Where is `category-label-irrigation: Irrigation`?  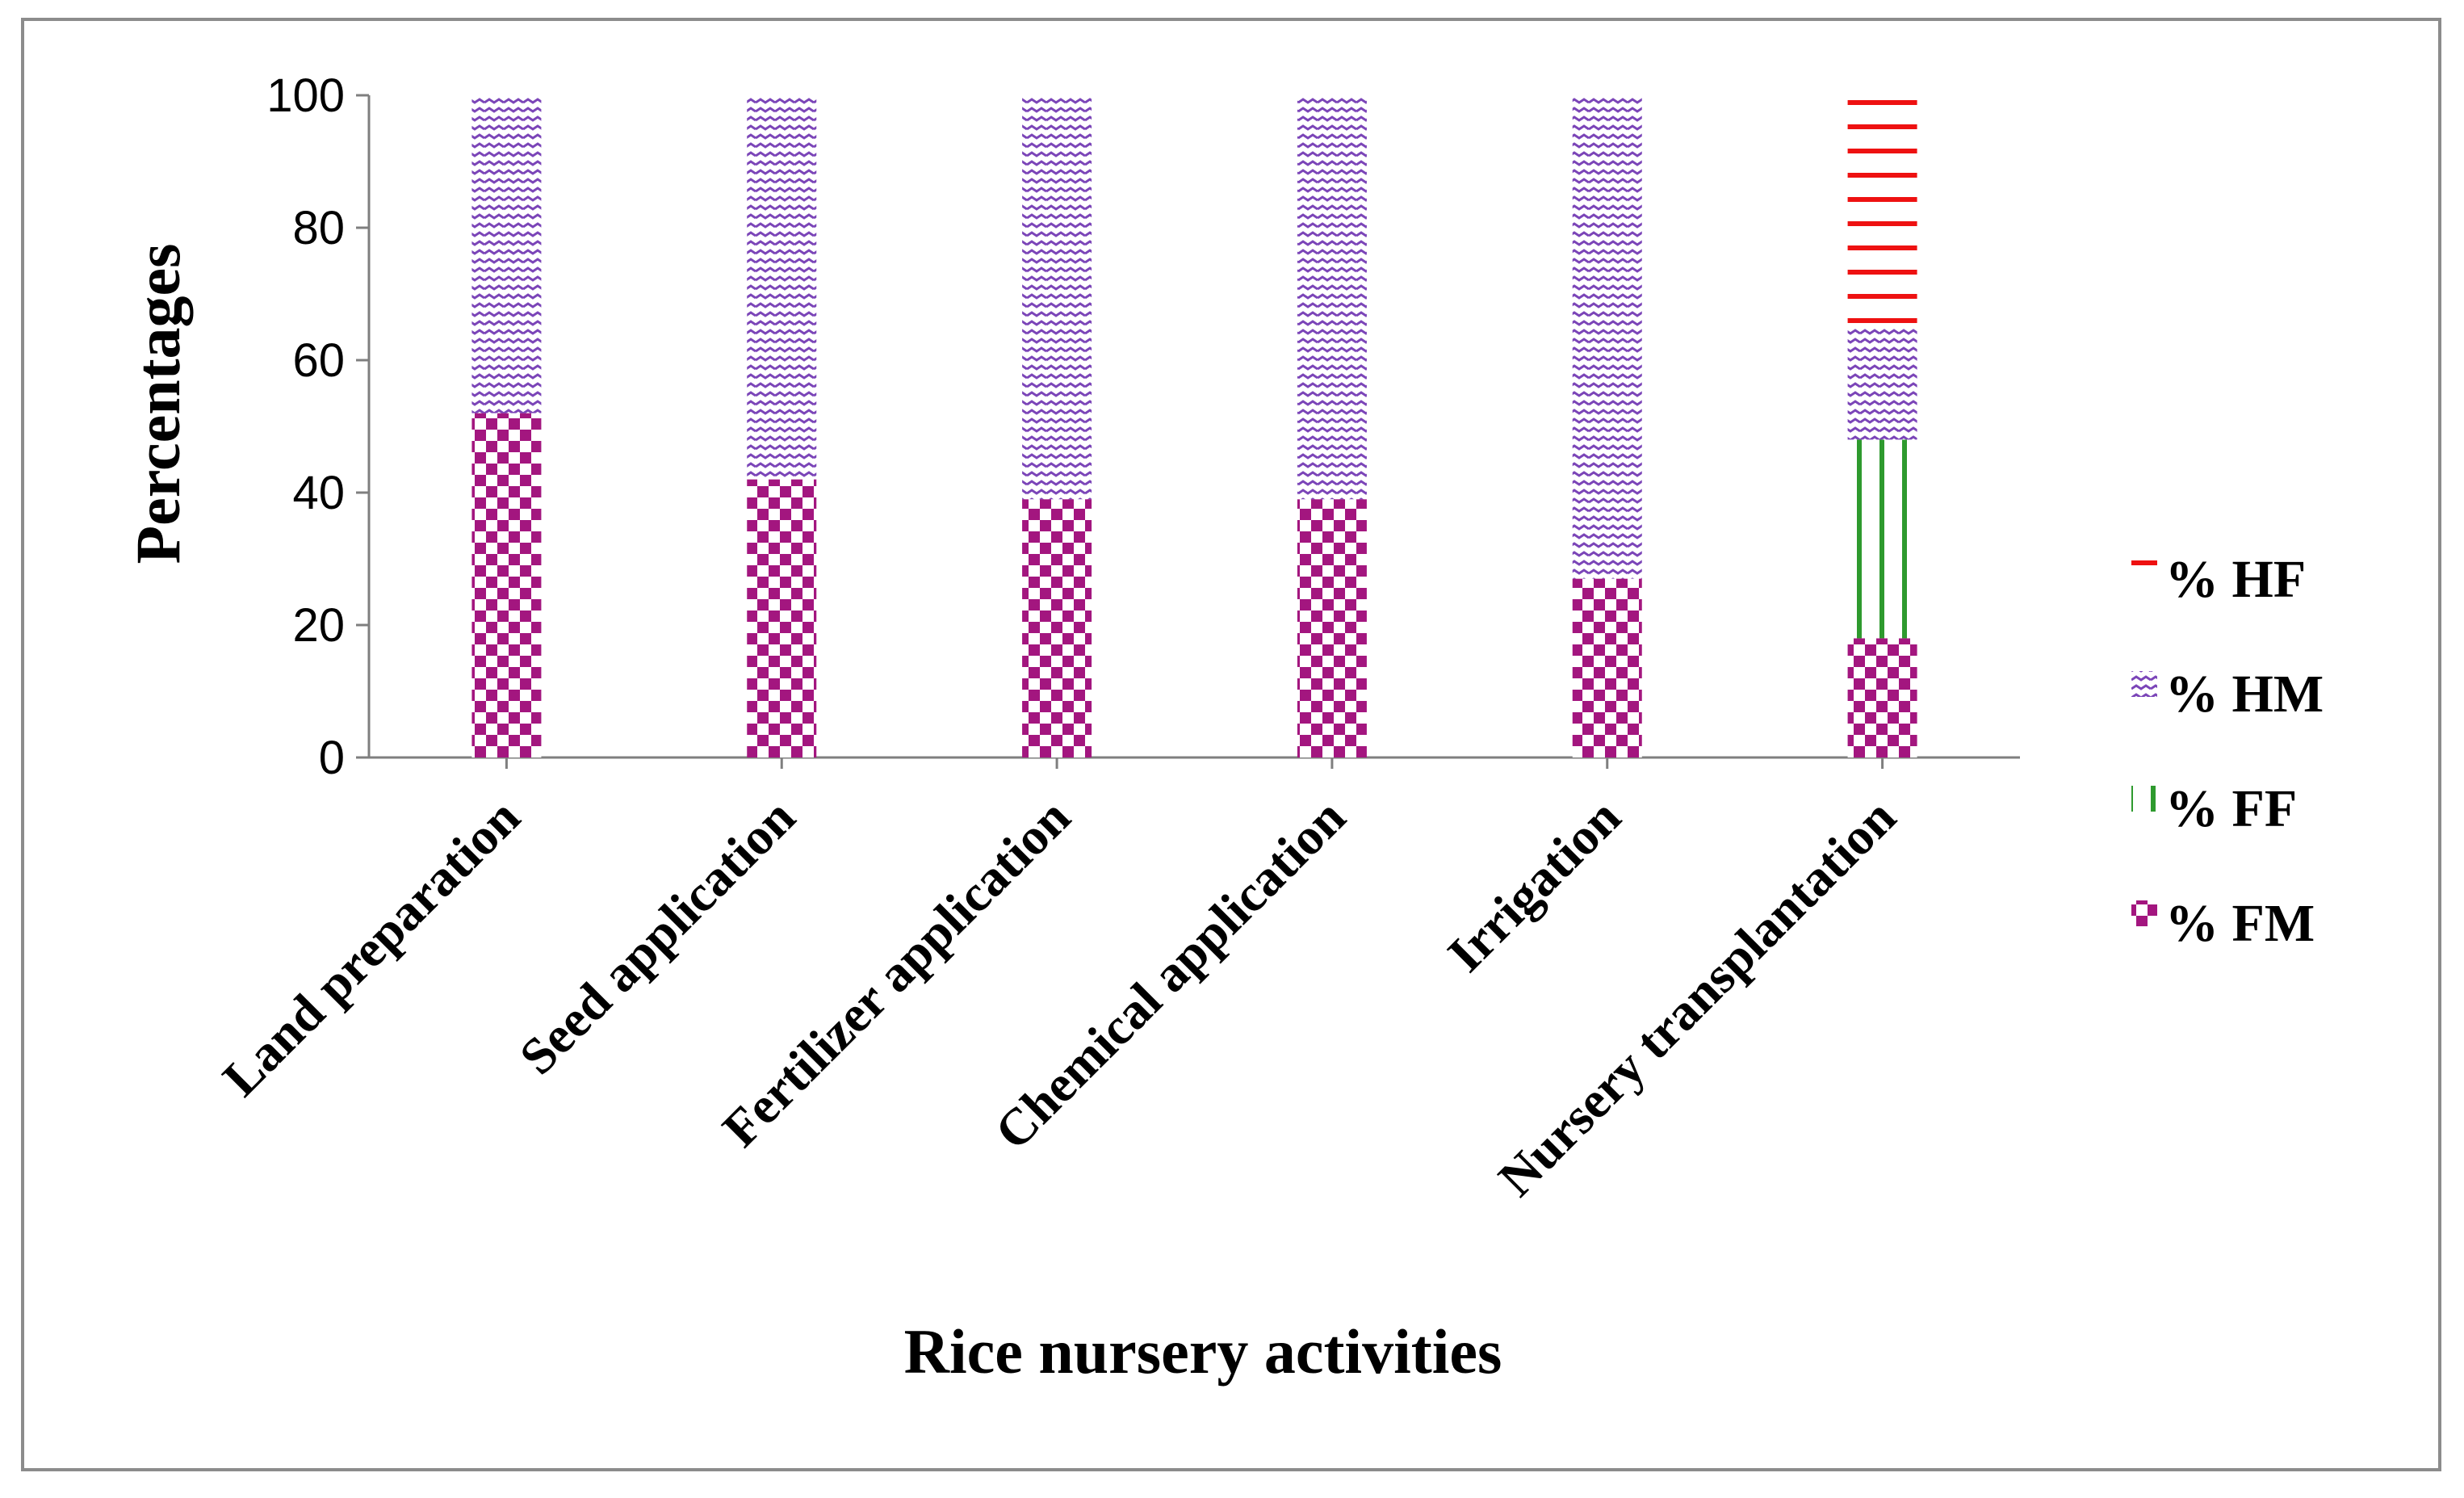
category-label-irrigation: Irrigation is located at coordinates (1533, 885).